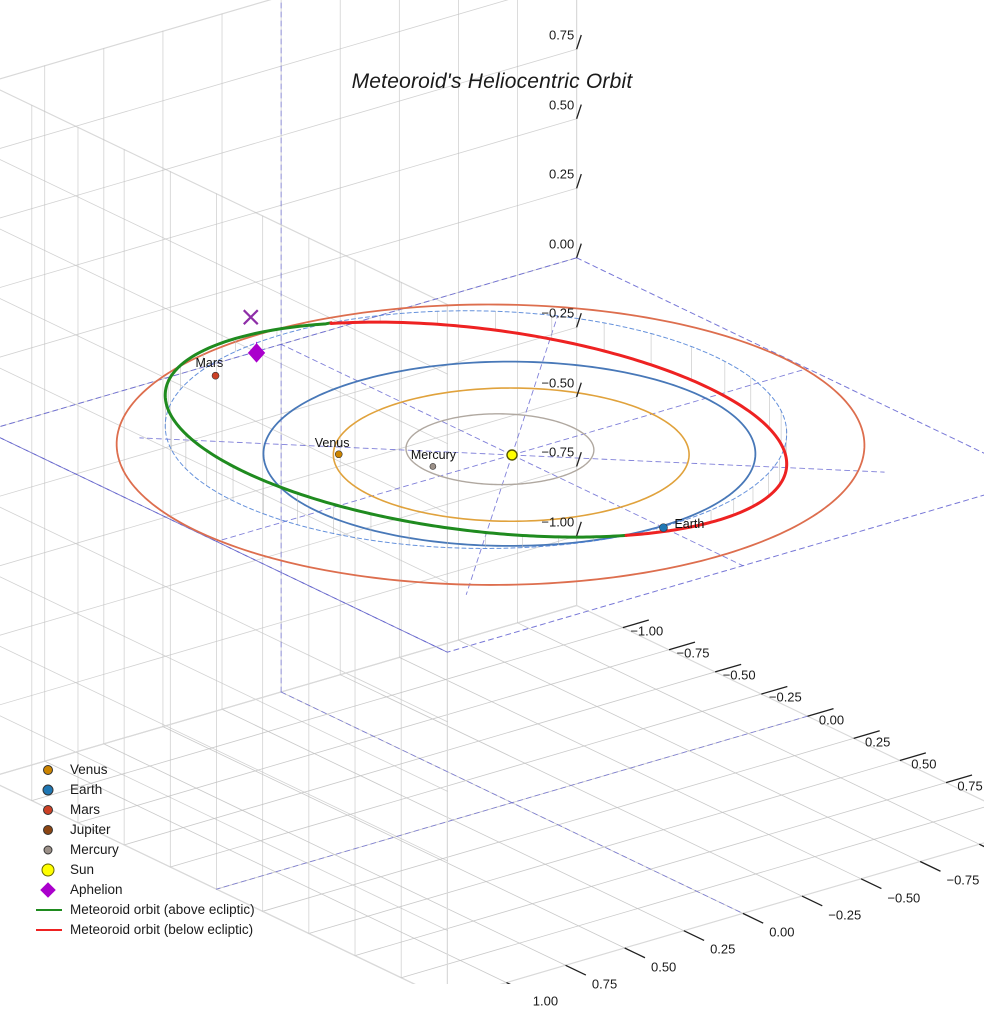 The image size is (984, 1009). I want to click on body-label-mars: Mars, so click(209, 362).